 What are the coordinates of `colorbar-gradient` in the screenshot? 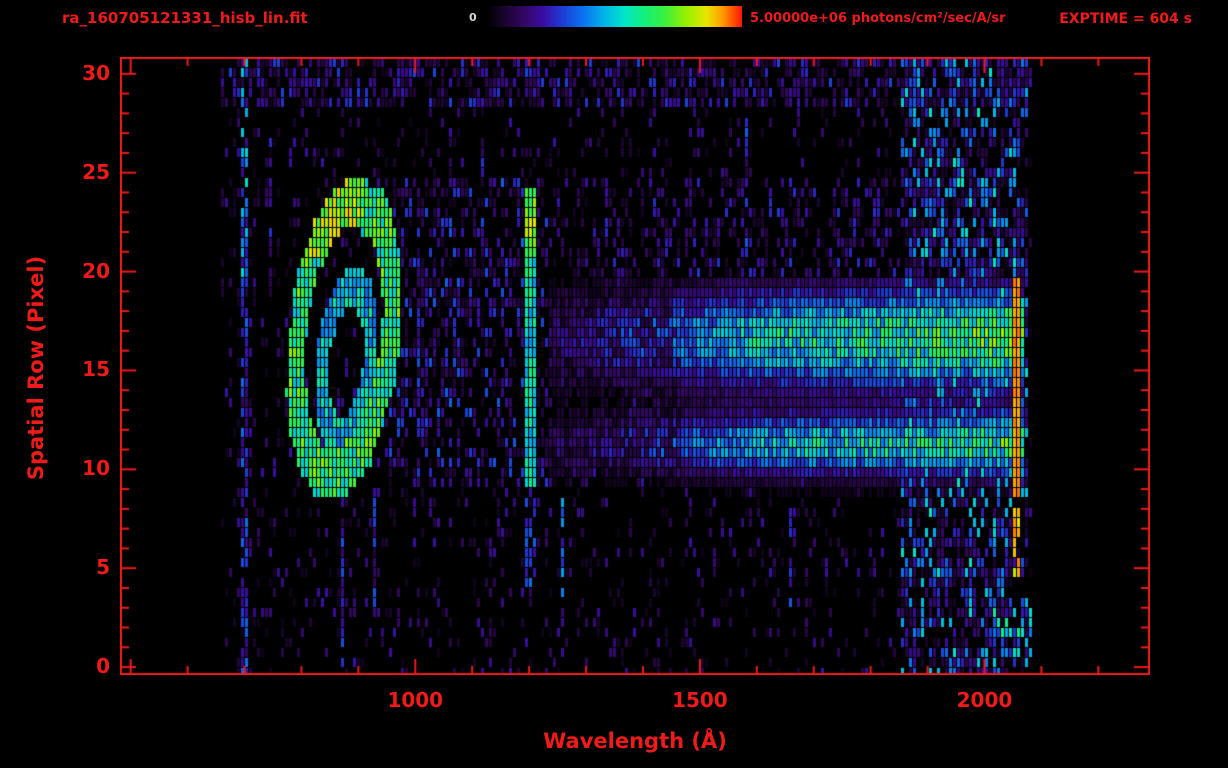 It's located at (614, 16).